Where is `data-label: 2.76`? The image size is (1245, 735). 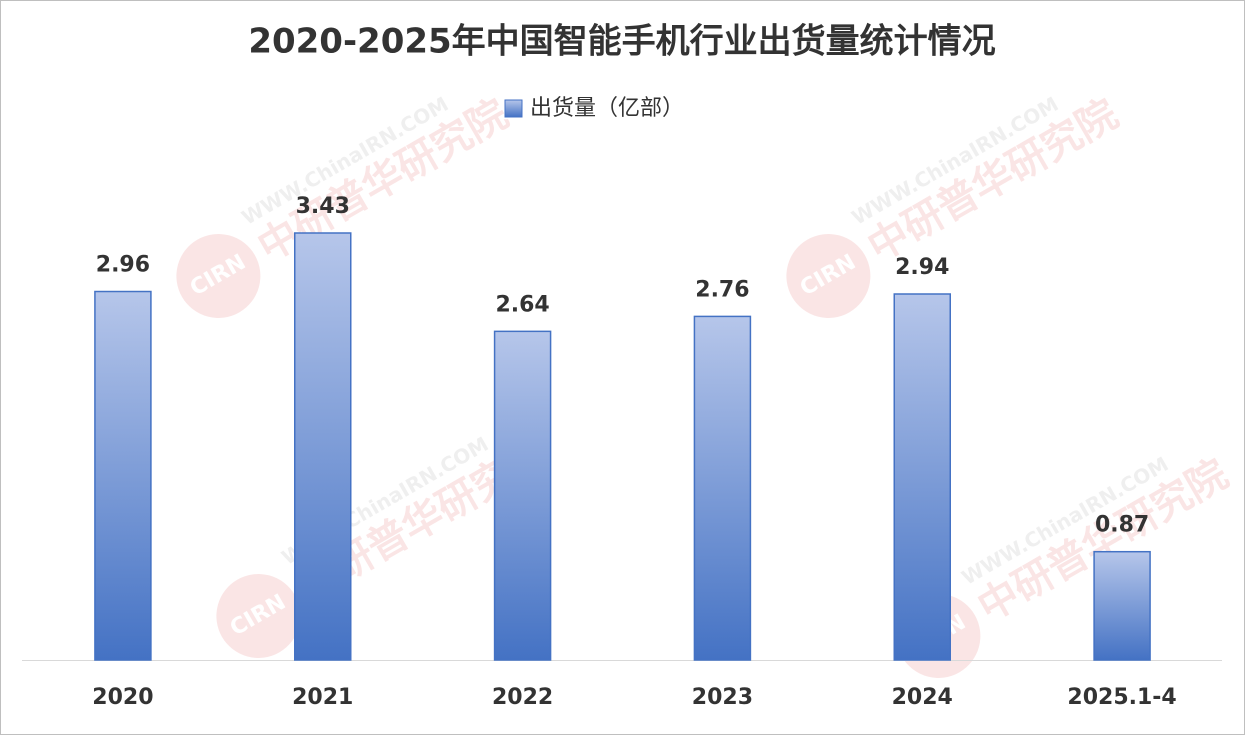
data-label: 2.76 is located at coordinates (722, 289).